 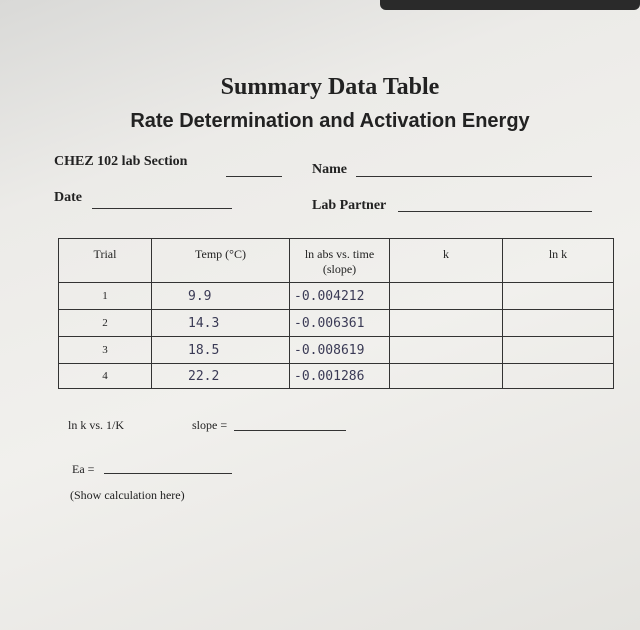 What do you see at coordinates (339, 260) in the screenshot?
I see `header-cell: ln abs vs. time (slope)` at bounding box center [339, 260].